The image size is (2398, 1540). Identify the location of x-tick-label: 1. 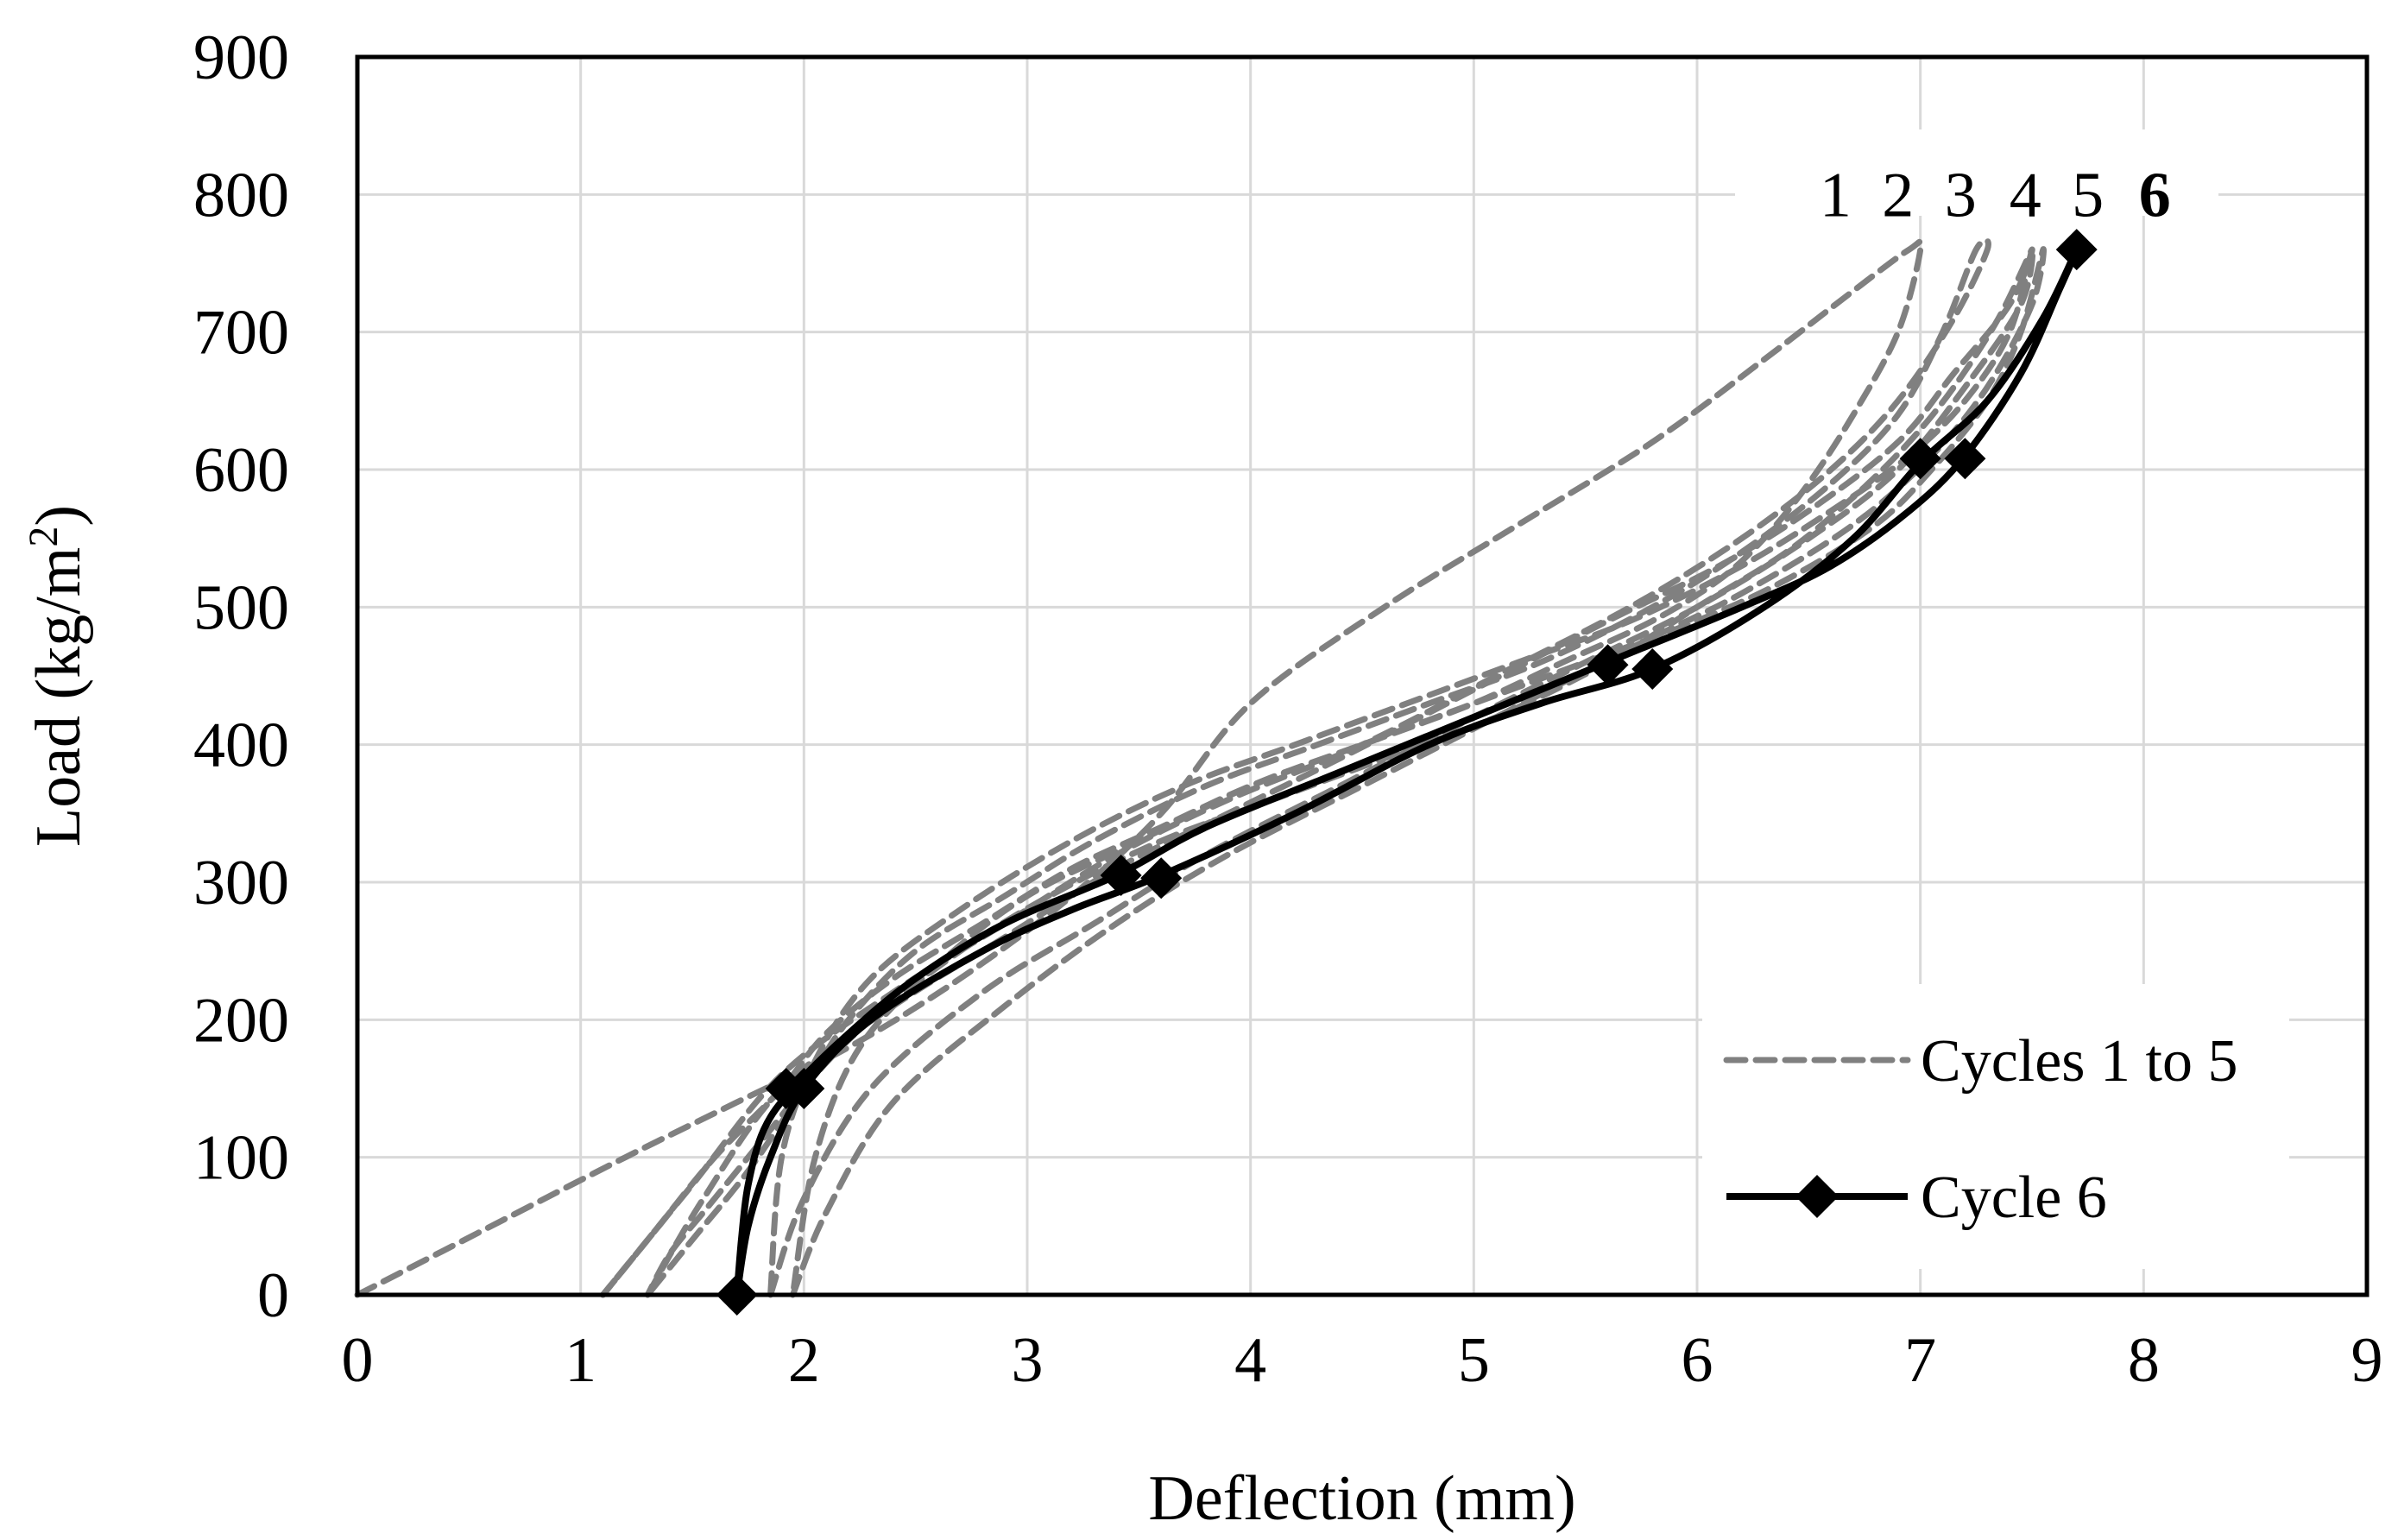
(580, 1360).